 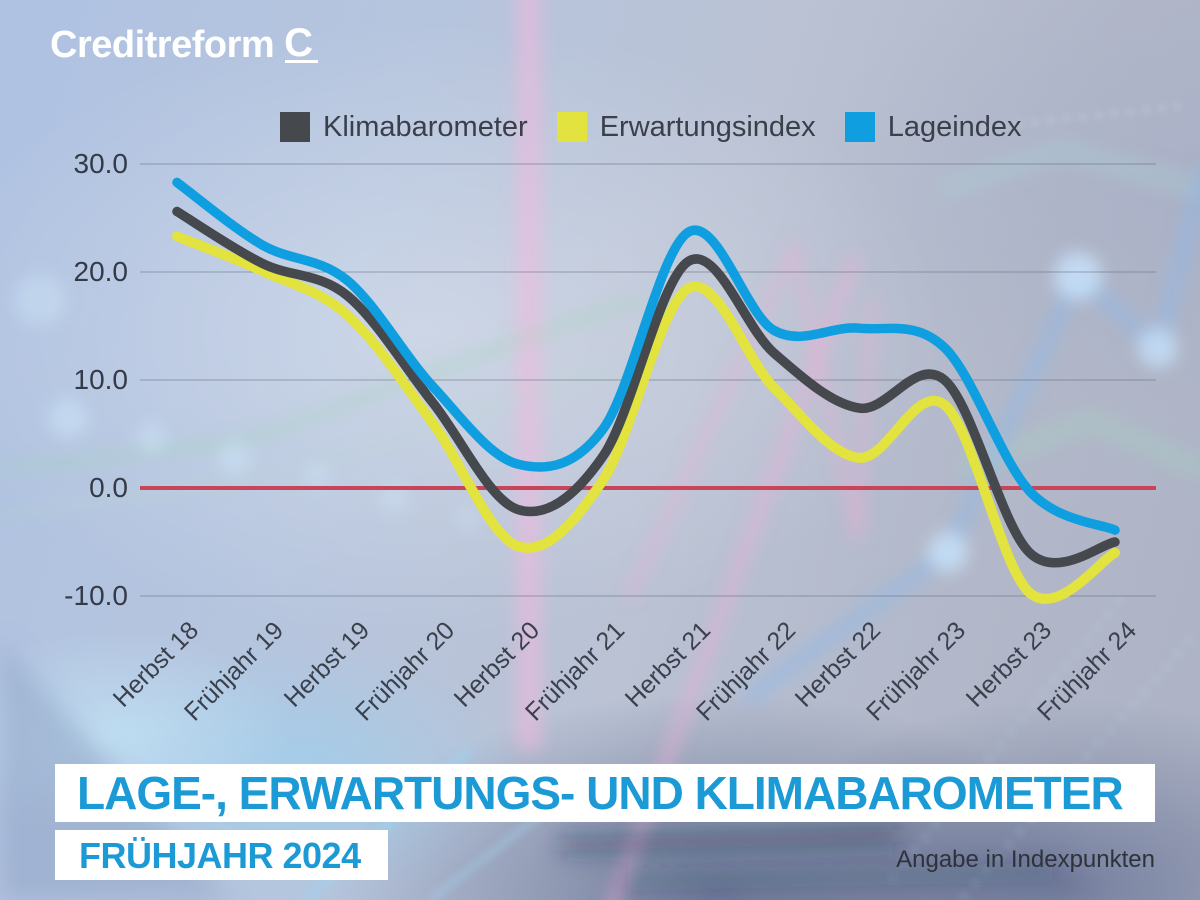 What do you see at coordinates (101, 271) in the screenshot?
I see `y-tick-20: 20.0` at bounding box center [101, 271].